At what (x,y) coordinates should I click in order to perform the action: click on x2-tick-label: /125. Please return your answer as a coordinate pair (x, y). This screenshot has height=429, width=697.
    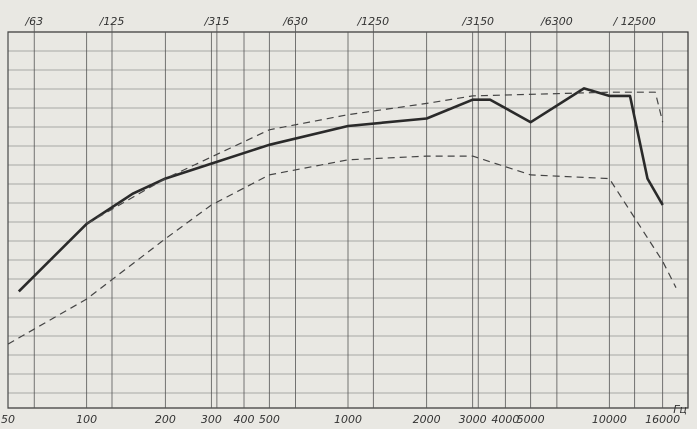
    Looking at the image, I should click on (112, 21).